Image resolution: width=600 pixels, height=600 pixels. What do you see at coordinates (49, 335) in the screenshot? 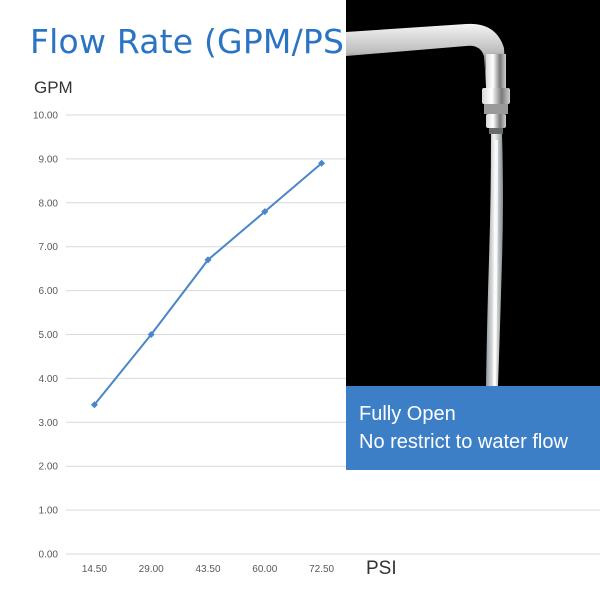
I see `y-tick-label: 5.00` at bounding box center [49, 335].